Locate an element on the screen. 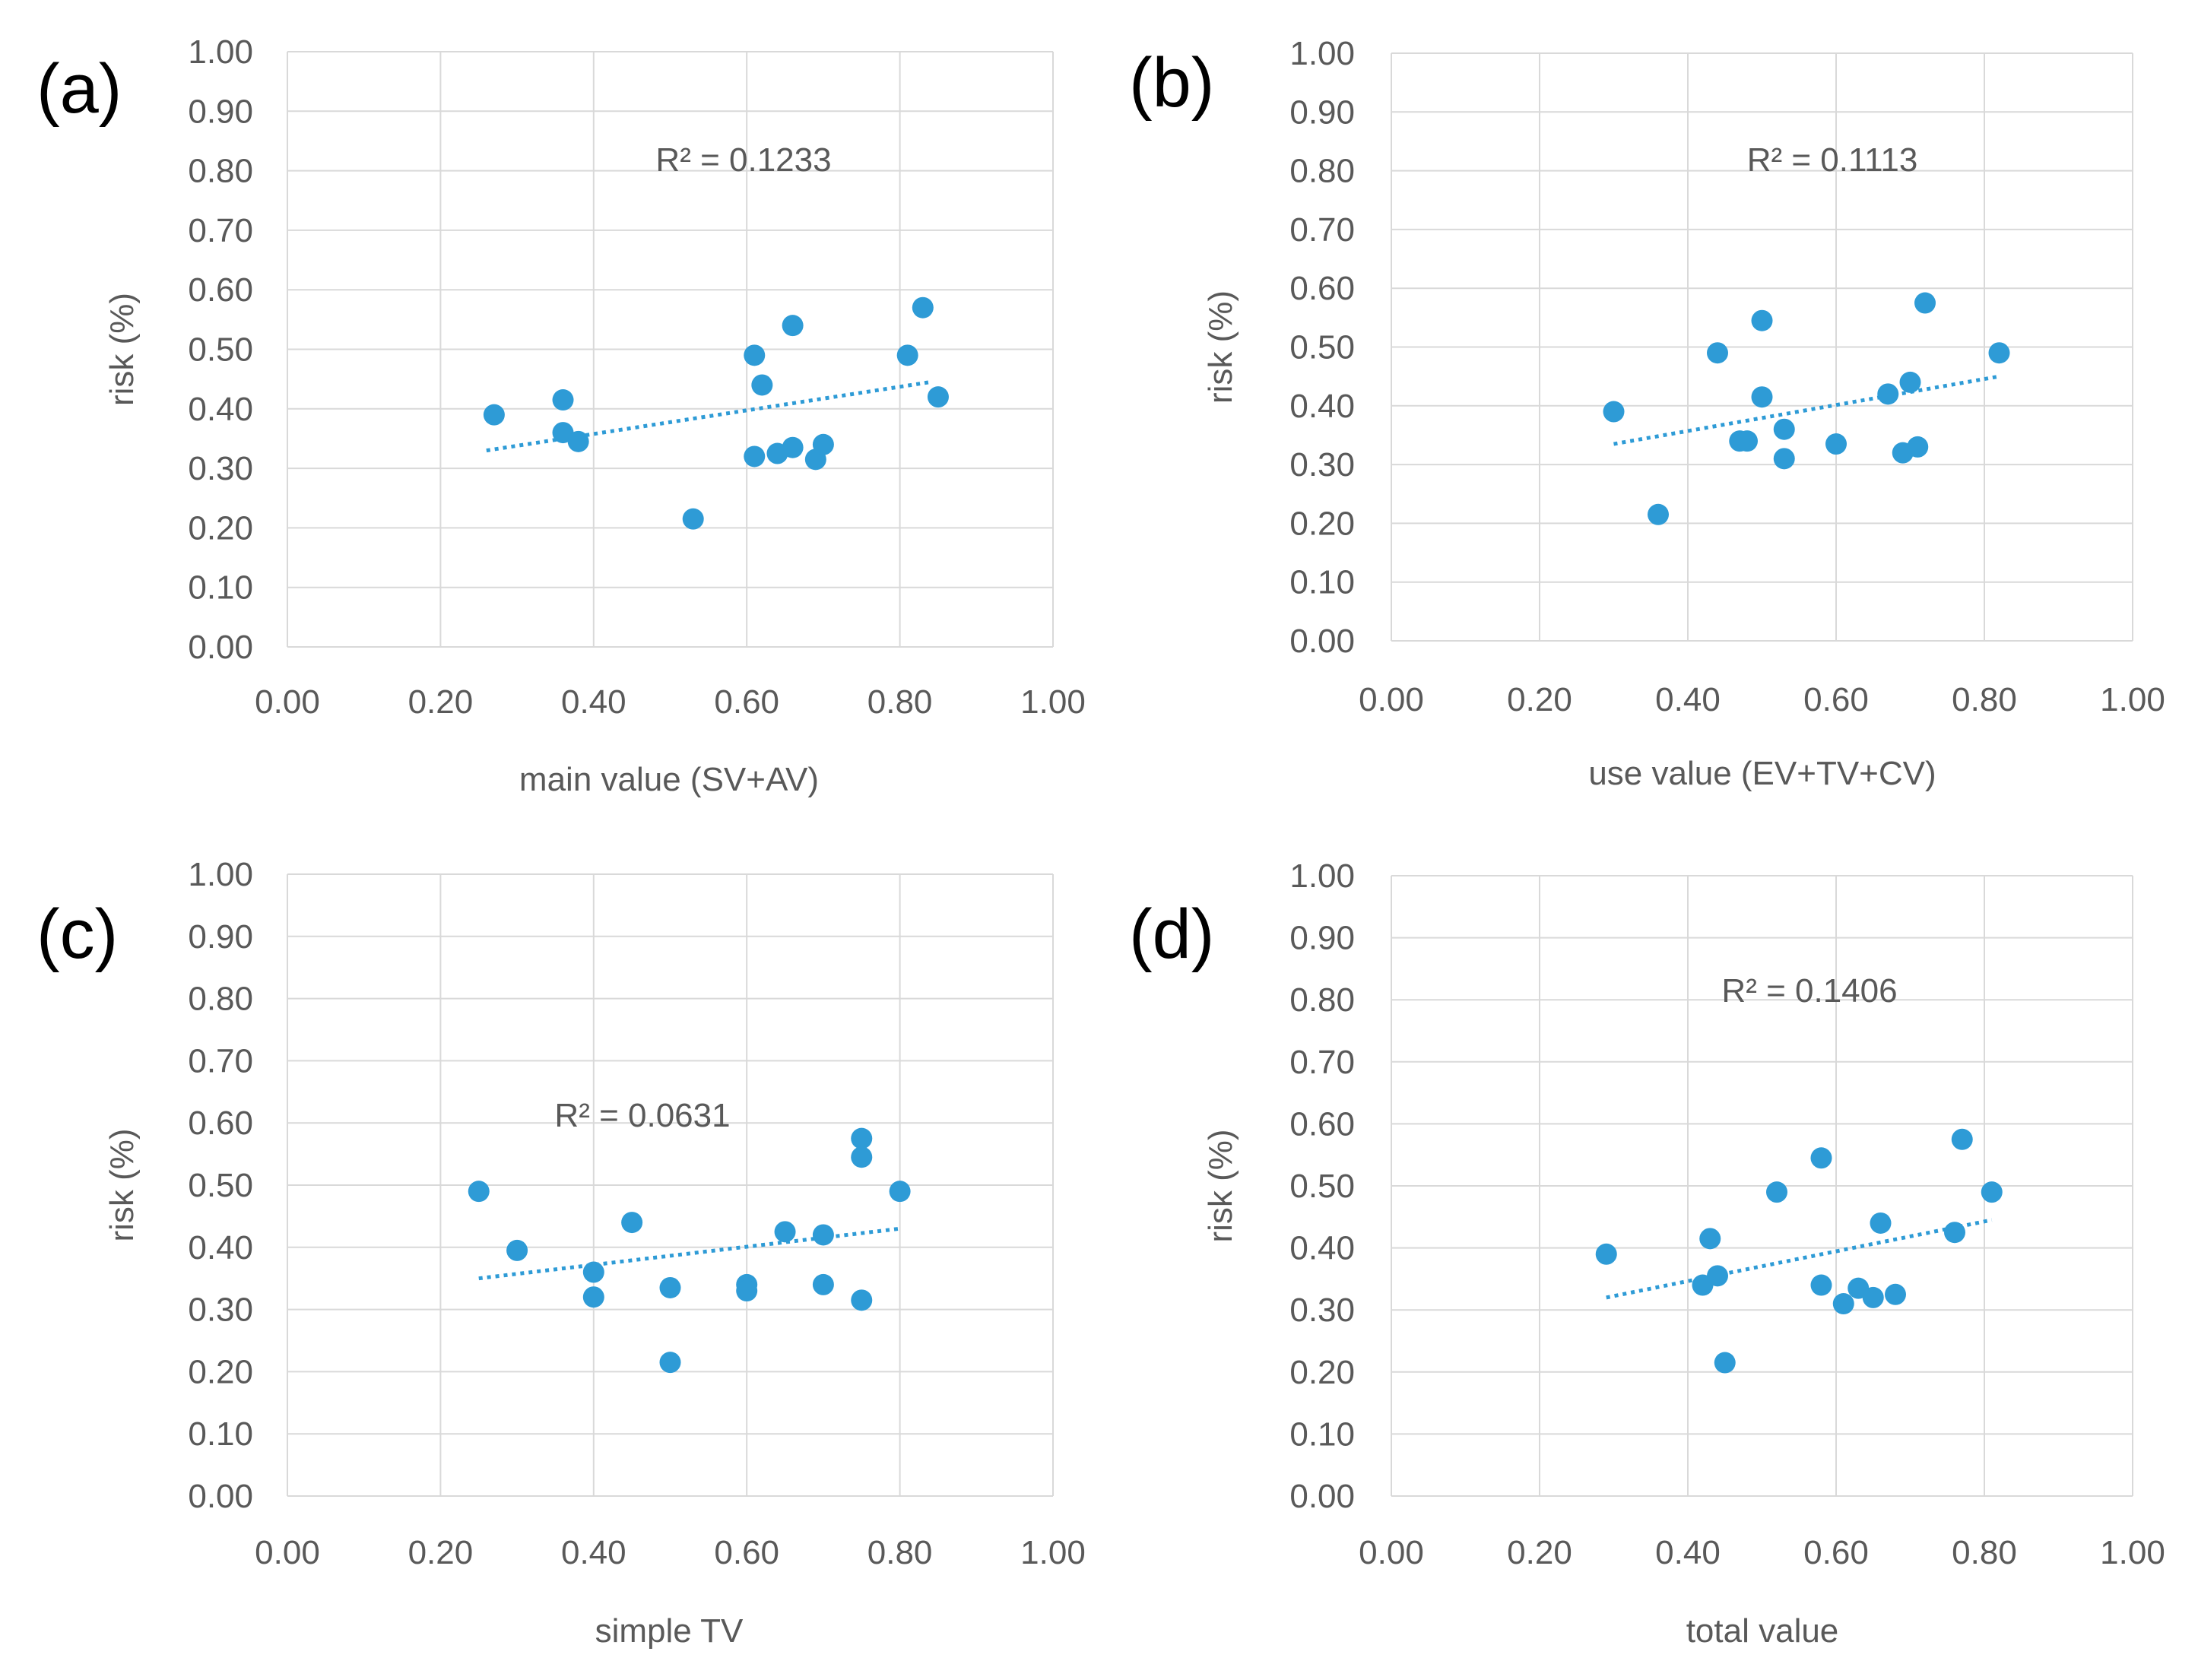 The height and width of the screenshot is (1680, 2198). x-axis-title: total value is located at coordinates (1763, 1631).